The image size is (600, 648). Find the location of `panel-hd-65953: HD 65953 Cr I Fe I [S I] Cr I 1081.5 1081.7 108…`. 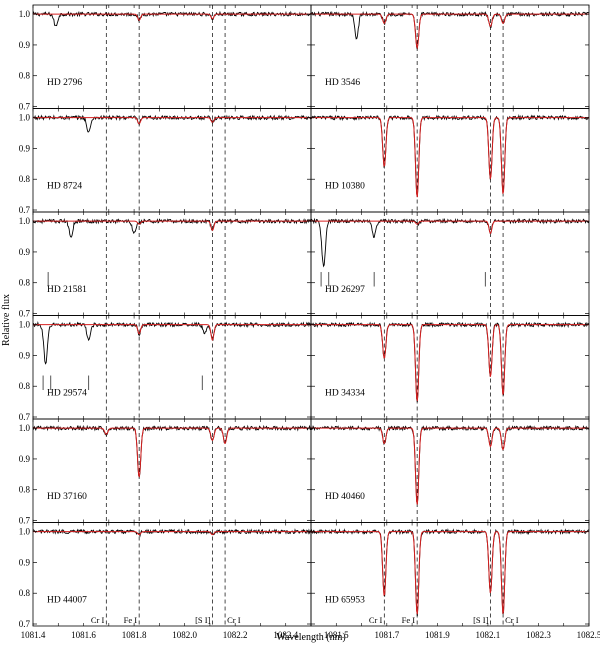

panel-hd-65953: HD 65953 Cr I Fe I [S I] Cr I 1081.5 1081.7 108… is located at coordinates (455, 581).